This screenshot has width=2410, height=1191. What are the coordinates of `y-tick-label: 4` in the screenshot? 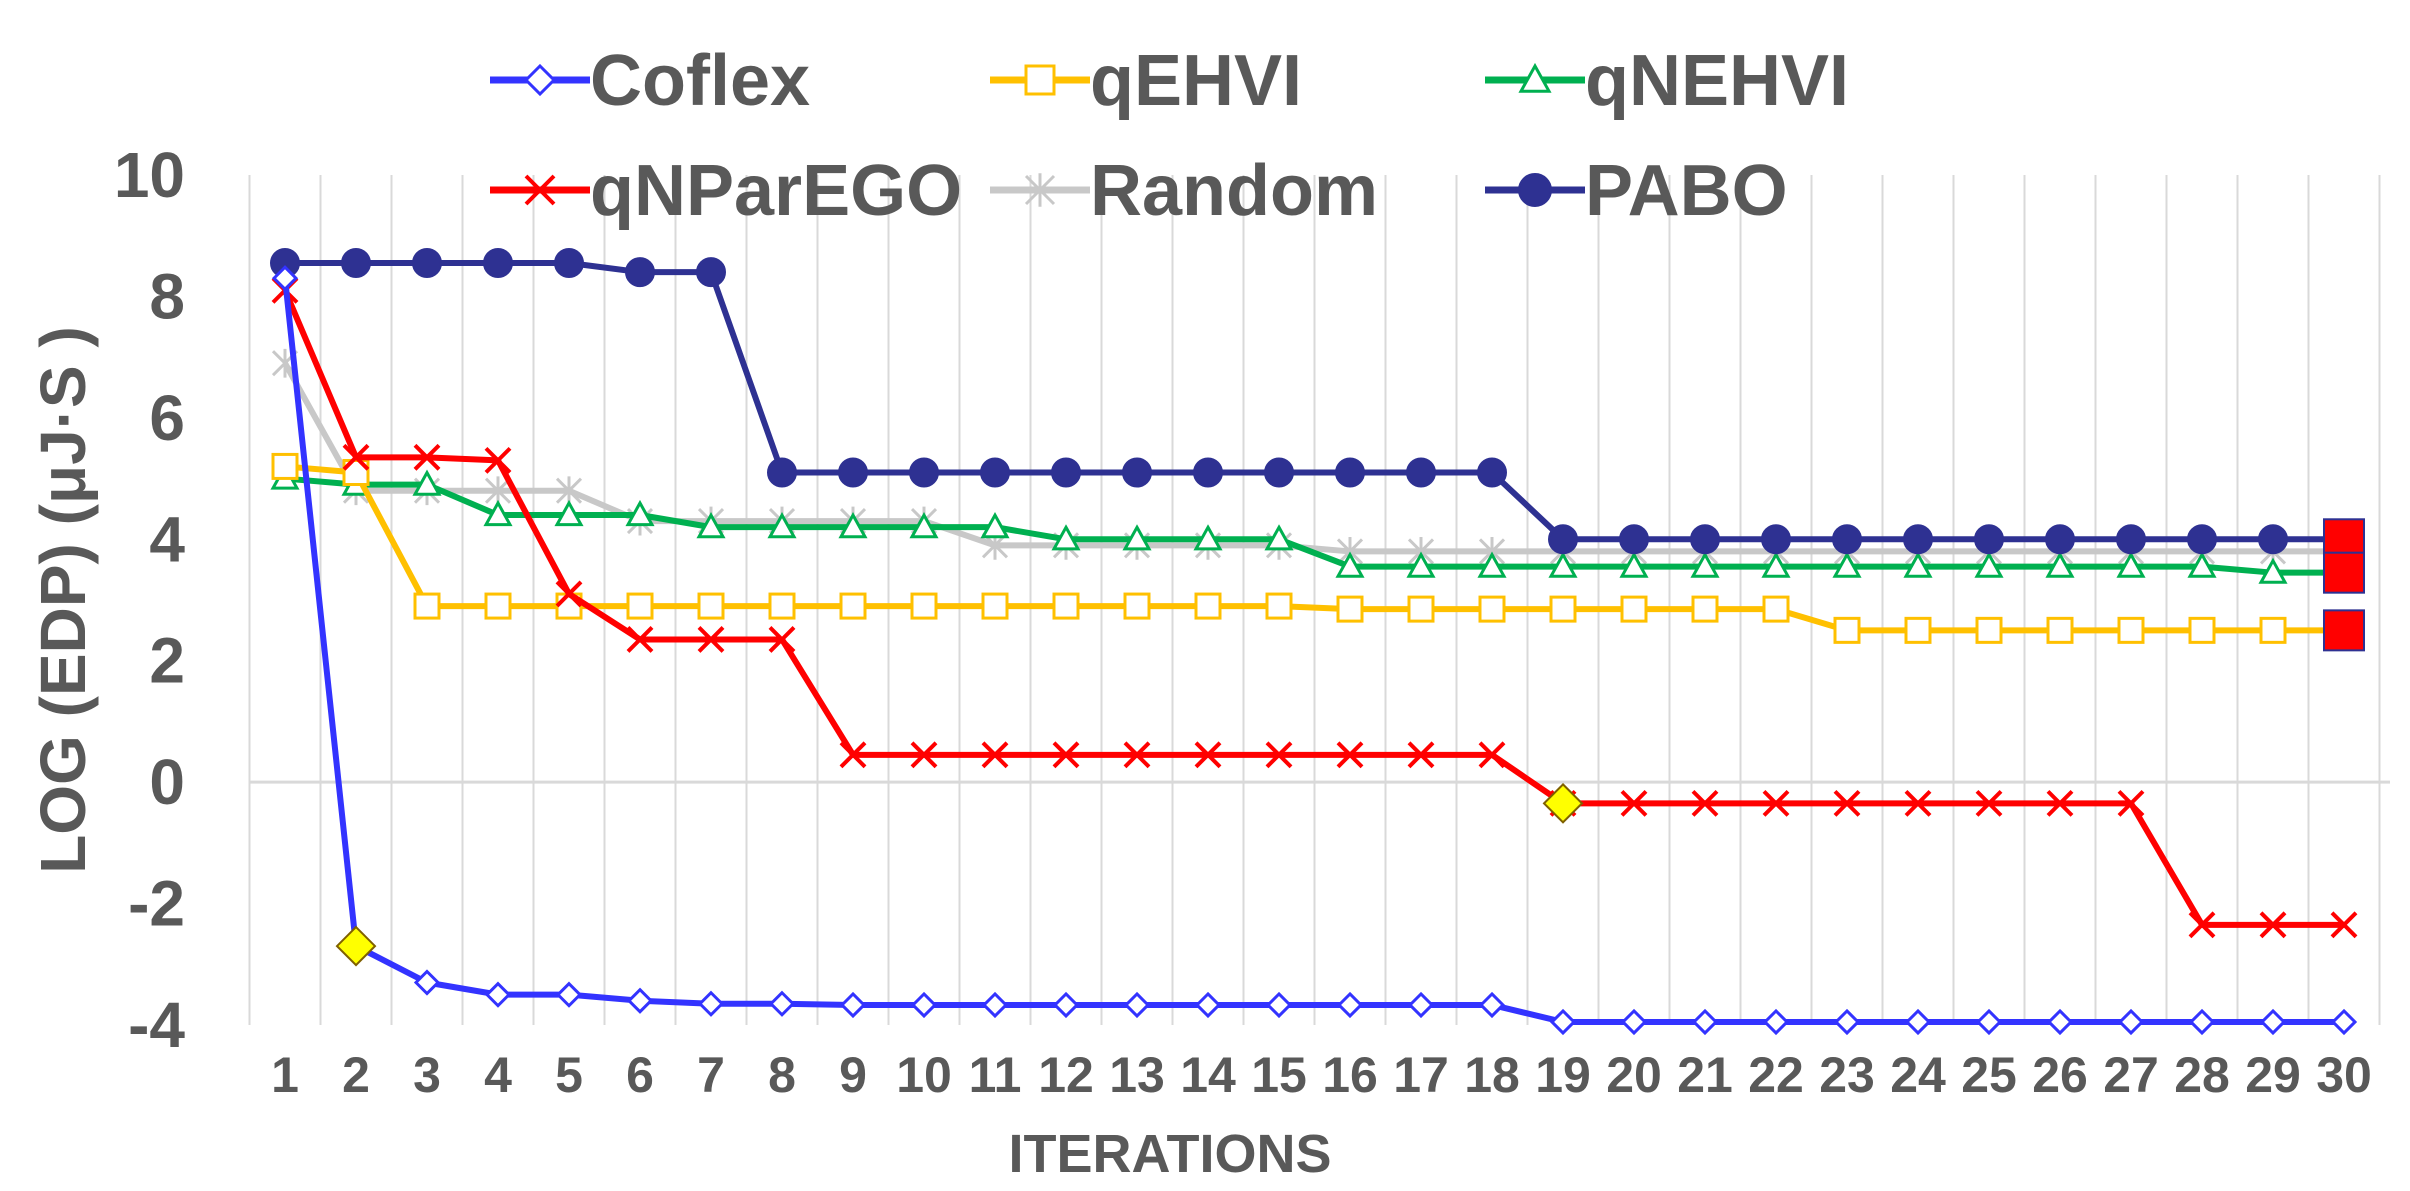 It's located at (167, 539).